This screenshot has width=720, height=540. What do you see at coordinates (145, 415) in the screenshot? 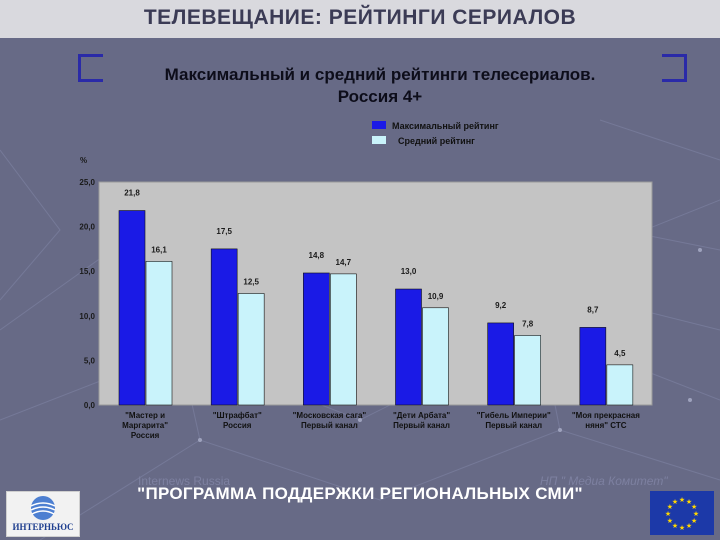
I see `x-tick-label: "Мастер и` at bounding box center [145, 415].